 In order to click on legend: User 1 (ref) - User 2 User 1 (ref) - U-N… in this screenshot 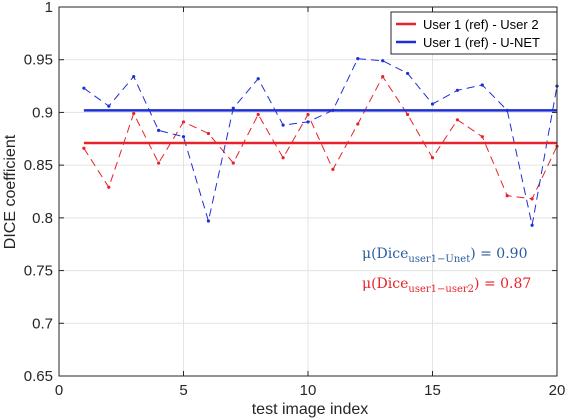, I will do `click(474, 33)`.